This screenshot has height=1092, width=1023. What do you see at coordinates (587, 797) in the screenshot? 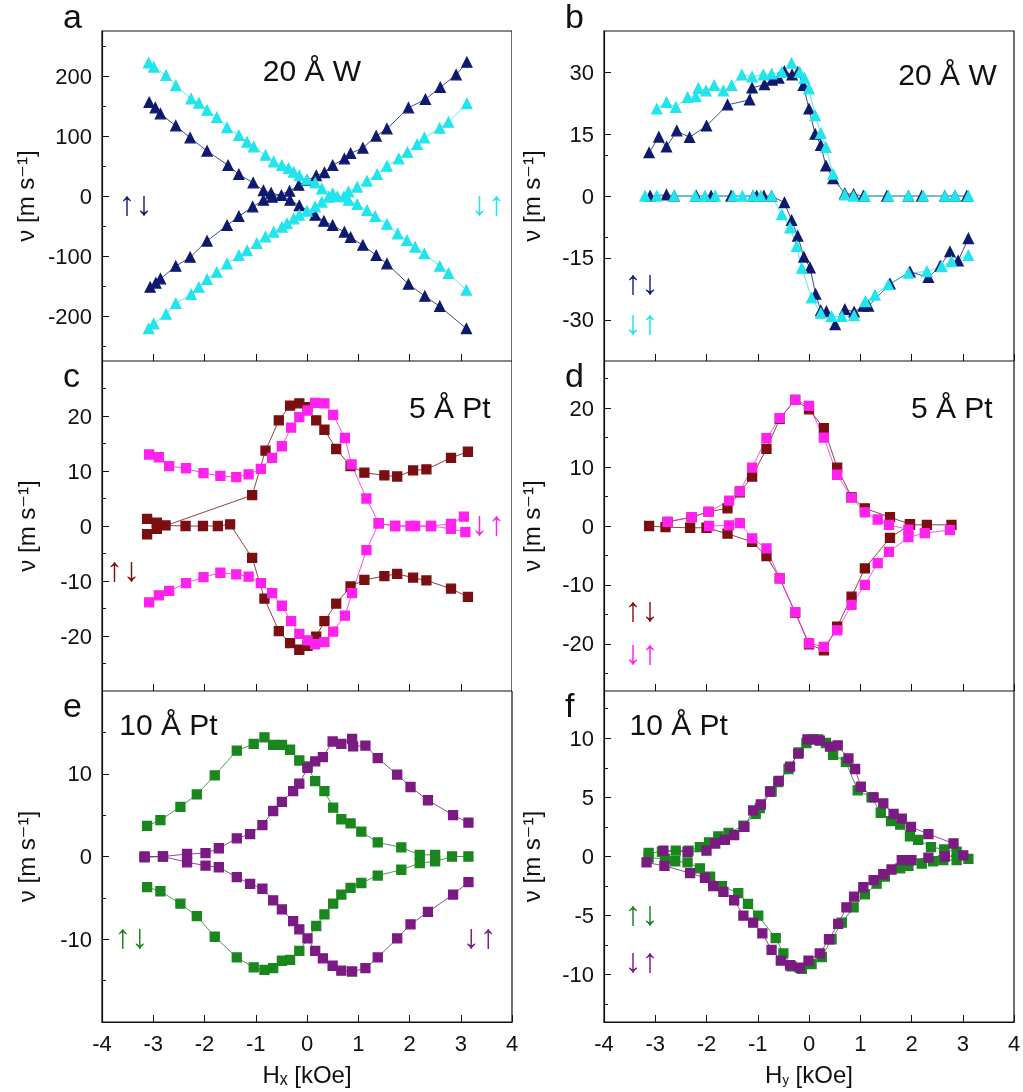
I see `y-tick-label: 5` at bounding box center [587, 797].